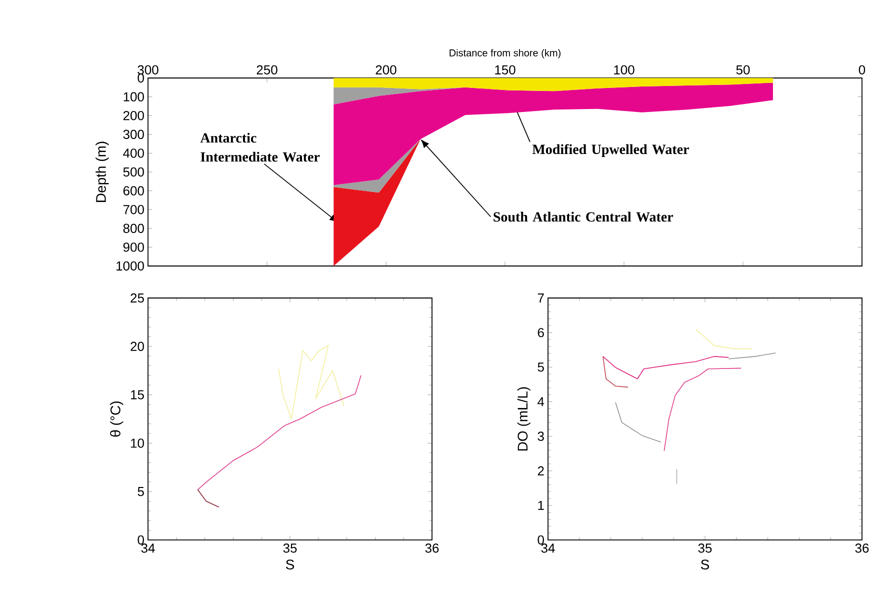  Describe the element at coordinates (624, 69) in the screenshot. I see `x-tick-label: 100` at that location.